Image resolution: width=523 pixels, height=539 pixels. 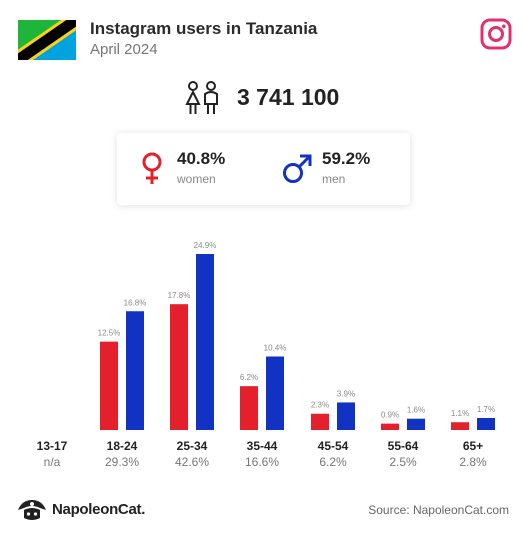 I want to click on category-total-25-34: 42.6%, so click(x=192, y=462).